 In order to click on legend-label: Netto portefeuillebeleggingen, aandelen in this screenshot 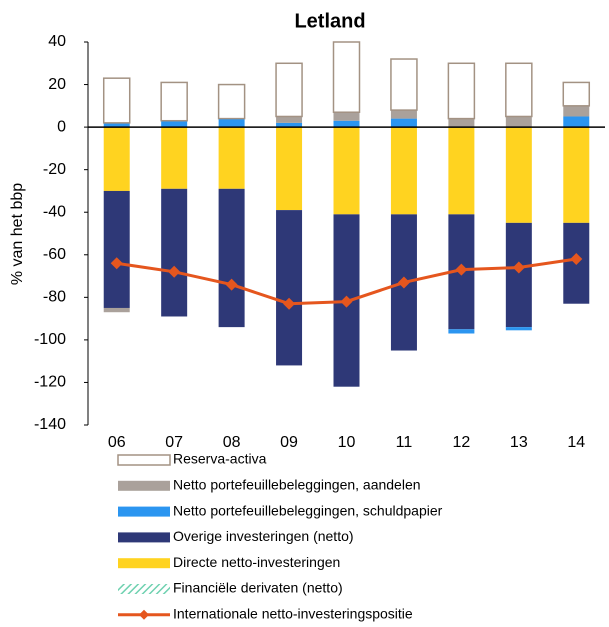, I will do `click(297, 485)`.